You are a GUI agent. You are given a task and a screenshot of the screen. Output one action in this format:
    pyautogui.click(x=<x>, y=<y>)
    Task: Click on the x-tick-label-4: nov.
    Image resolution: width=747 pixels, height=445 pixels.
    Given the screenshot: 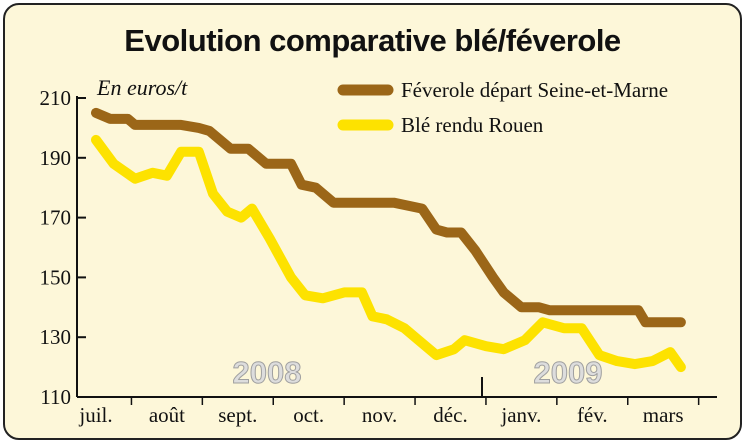 What is the action you would take?
    pyautogui.click(x=379, y=415)
    